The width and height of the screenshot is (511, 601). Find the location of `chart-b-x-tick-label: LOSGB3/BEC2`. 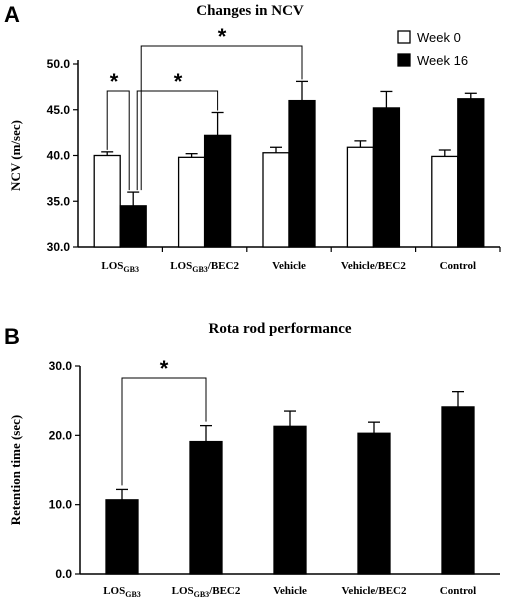

chart-b-x-tick-label: LOSGB3/BEC2 is located at coordinates (206, 592).